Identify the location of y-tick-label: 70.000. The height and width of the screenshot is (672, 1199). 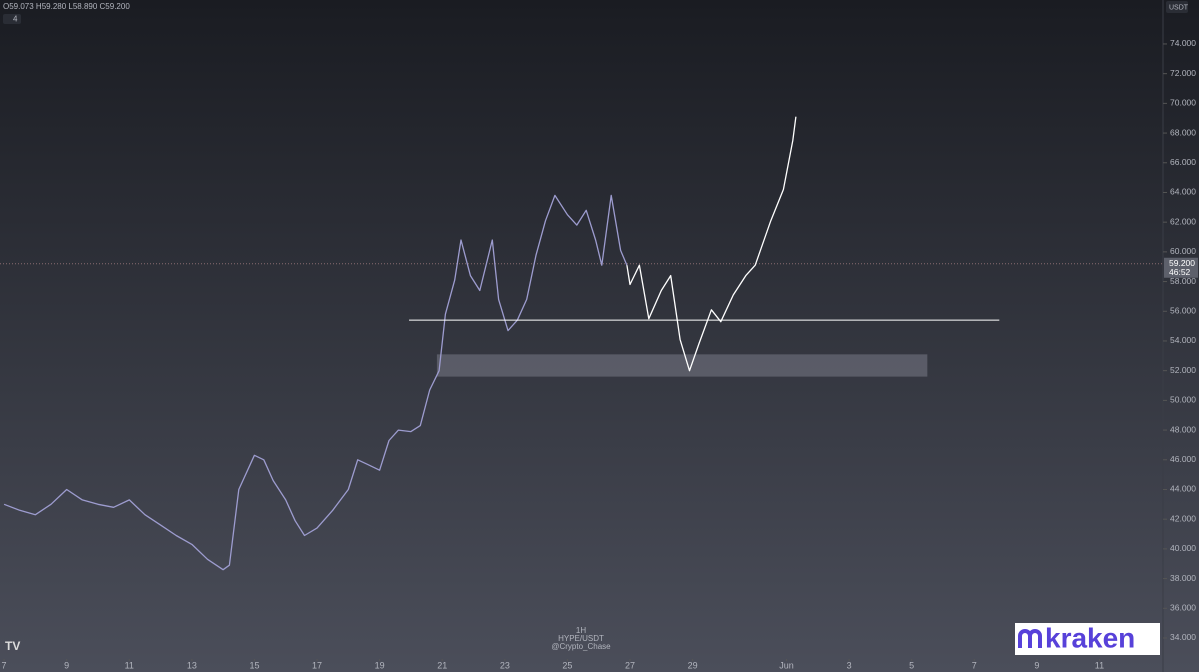
(1183, 103).